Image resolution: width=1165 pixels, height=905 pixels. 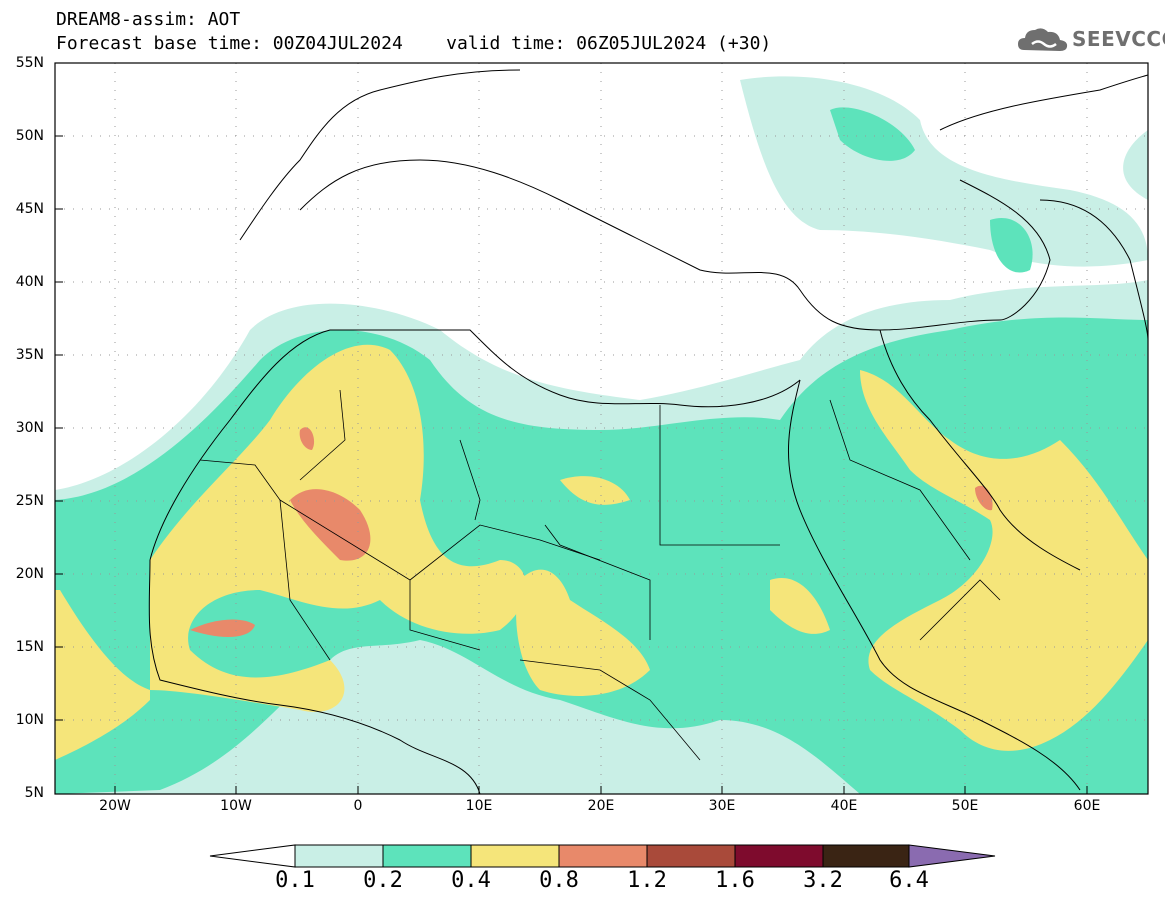 I want to click on lat-label: 55N, so click(x=29, y=63).